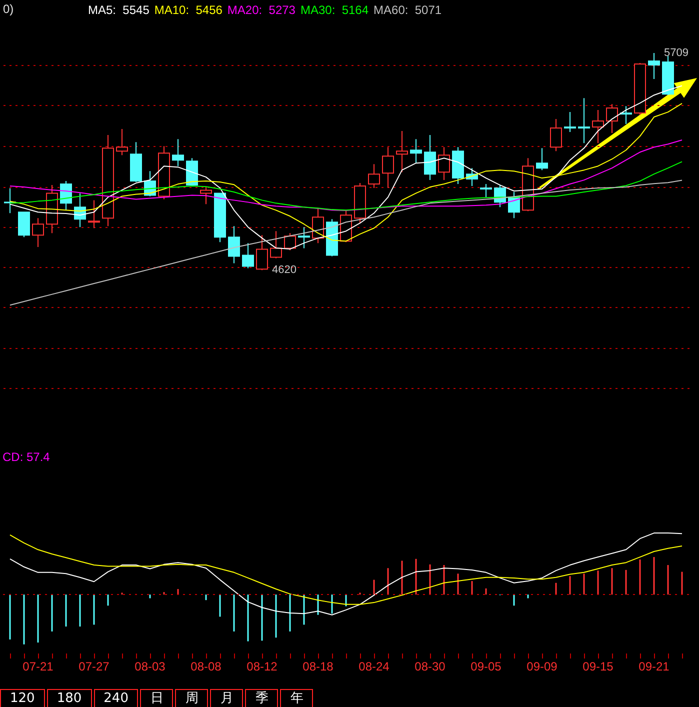 The width and height of the screenshot is (699, 707). I want to click on text: 年, so click(297, 698).